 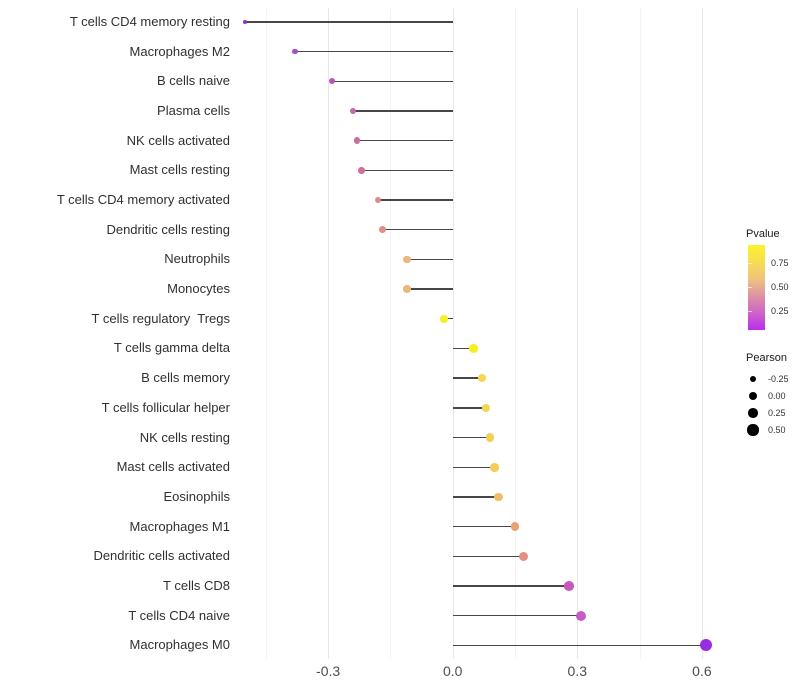 I want to click on row-label: T cells follicular helper, so click(x=165, y=407).